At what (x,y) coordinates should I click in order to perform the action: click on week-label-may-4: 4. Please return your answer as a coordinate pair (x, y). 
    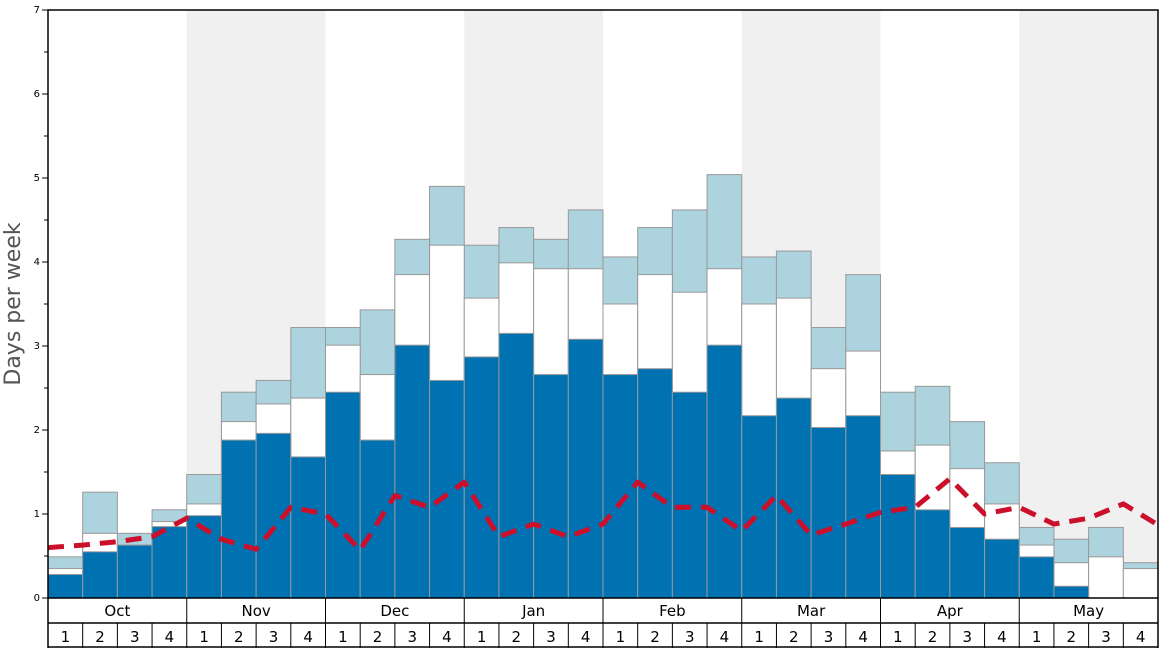
    Looking at the image, I should click on (1141, 637).